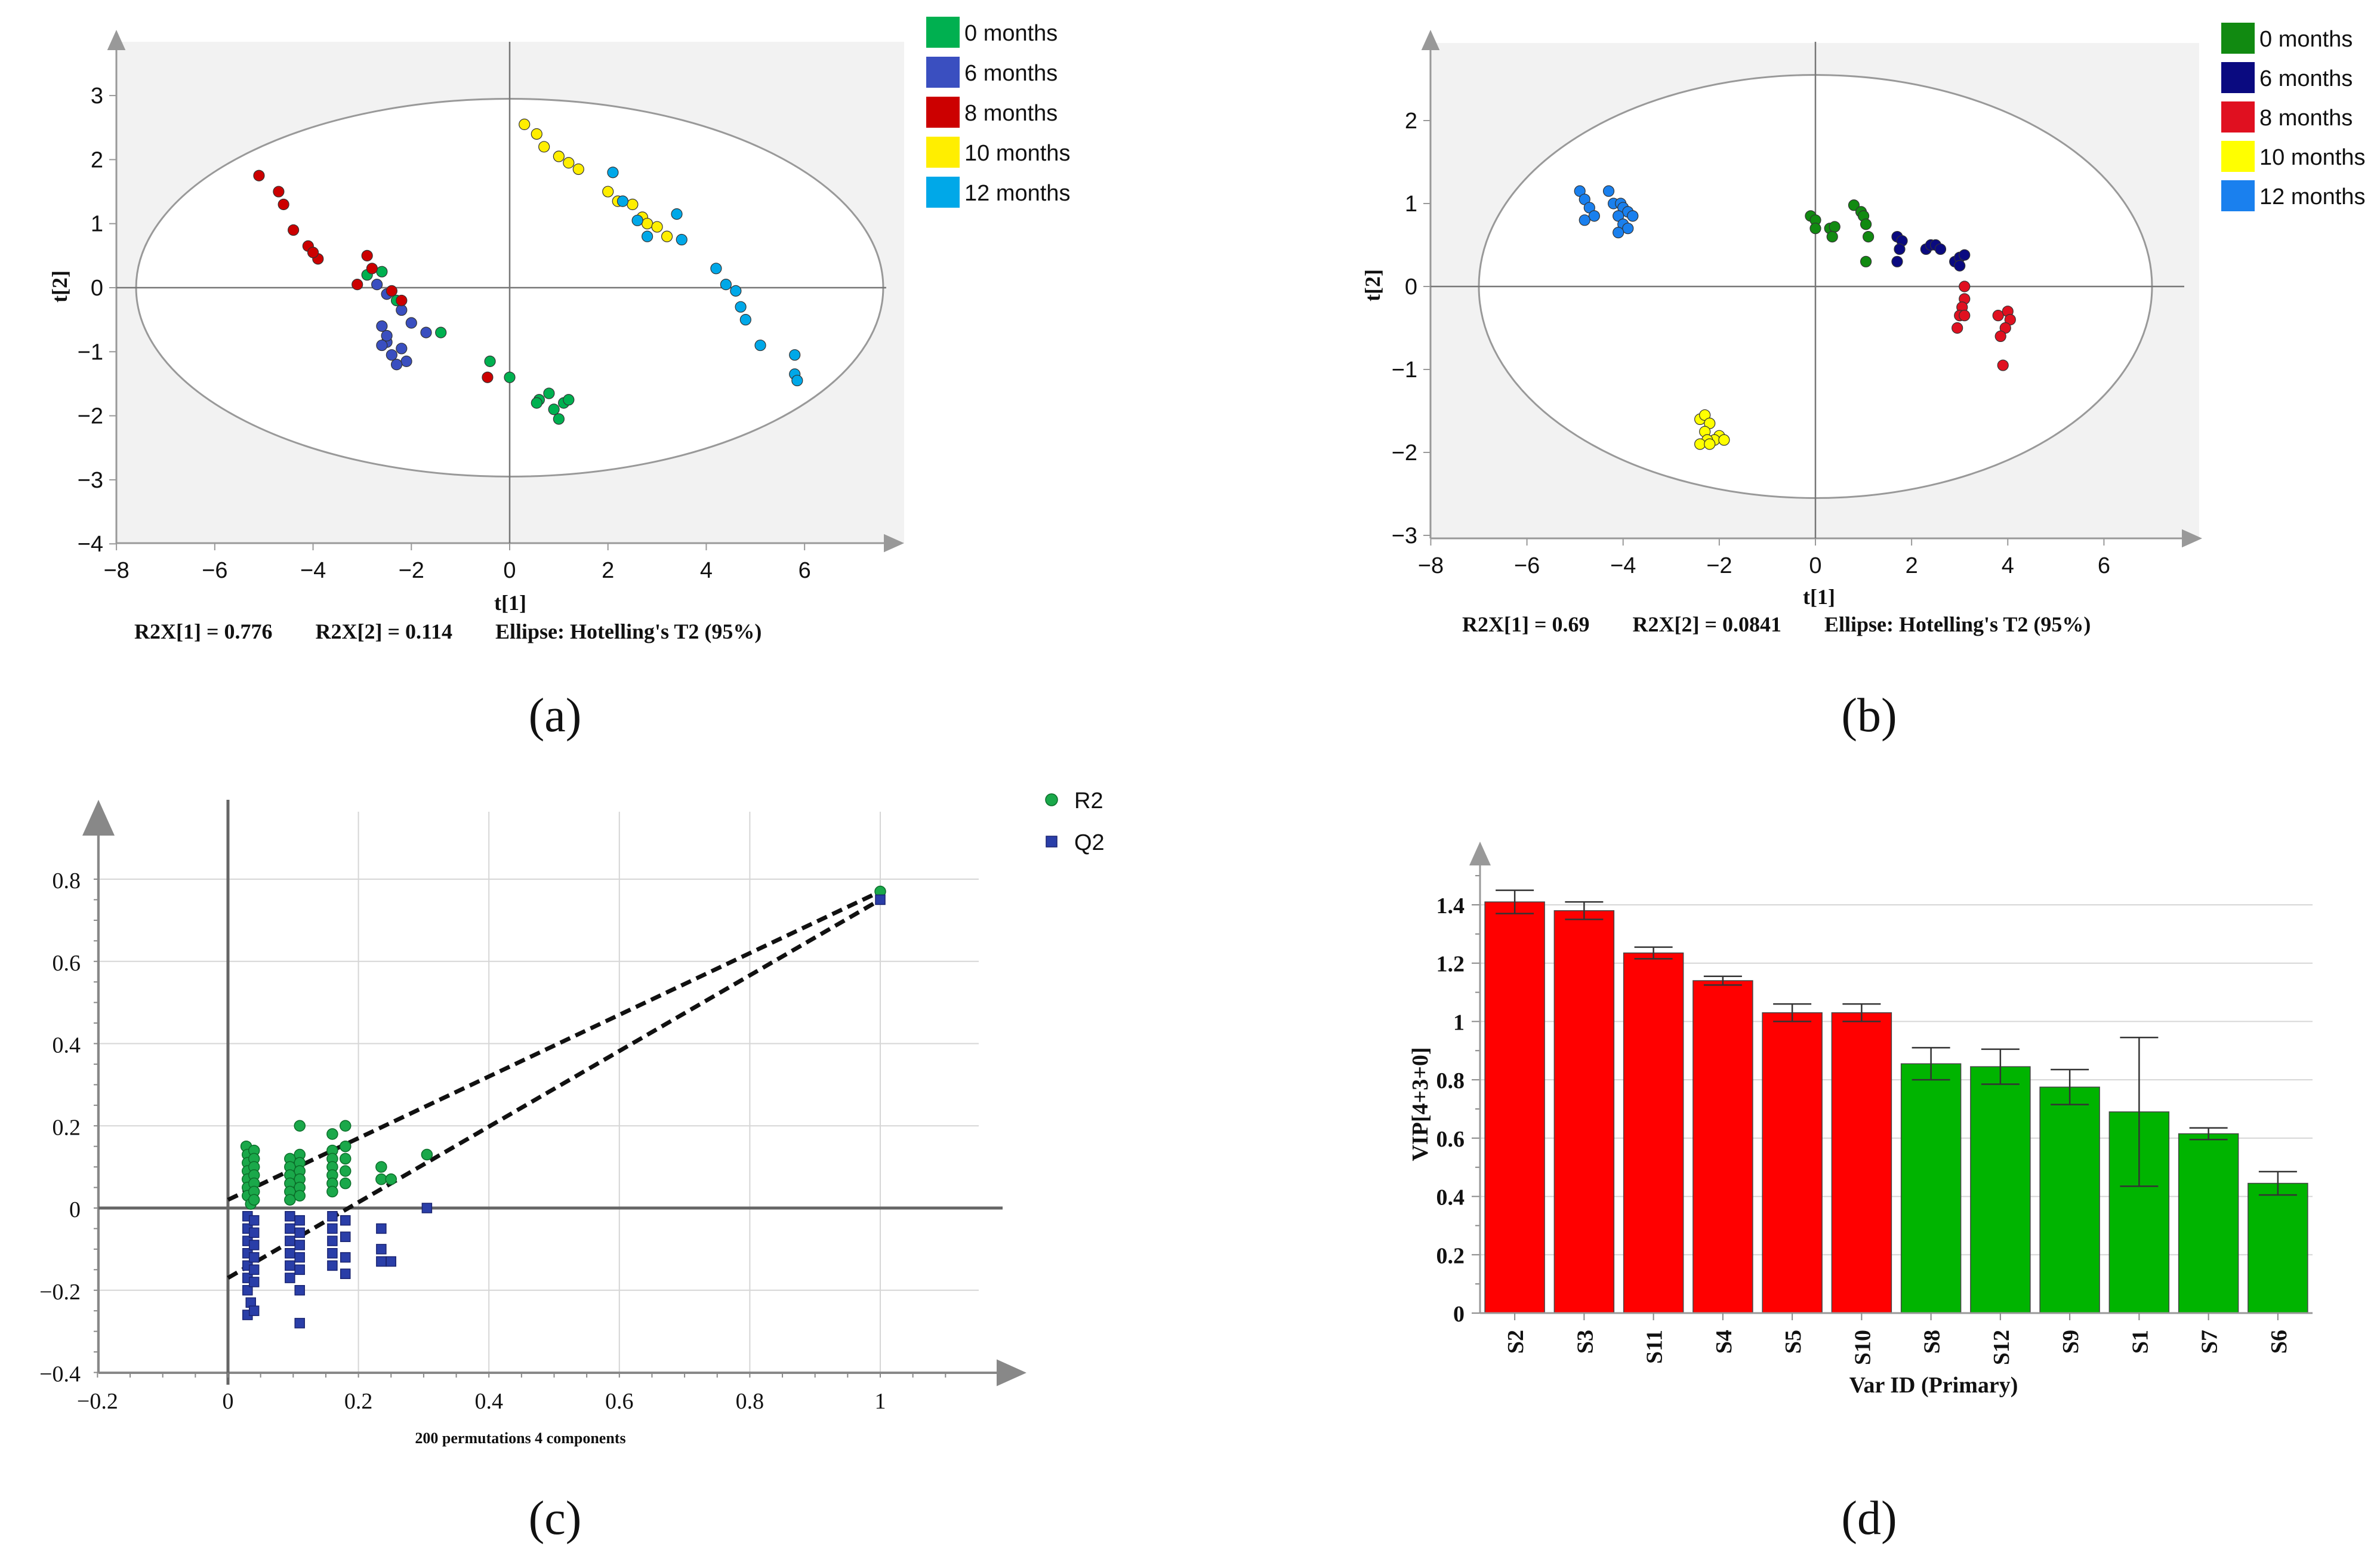  Describe the element at coordinates (2306, 78) in the screenshot. I see `pb-legend-label: 6 months` at that location.